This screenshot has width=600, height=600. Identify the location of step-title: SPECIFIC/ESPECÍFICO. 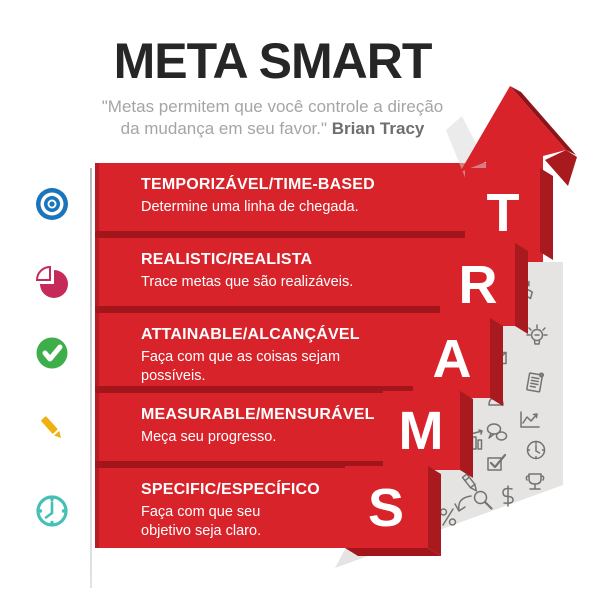
(230, 489).